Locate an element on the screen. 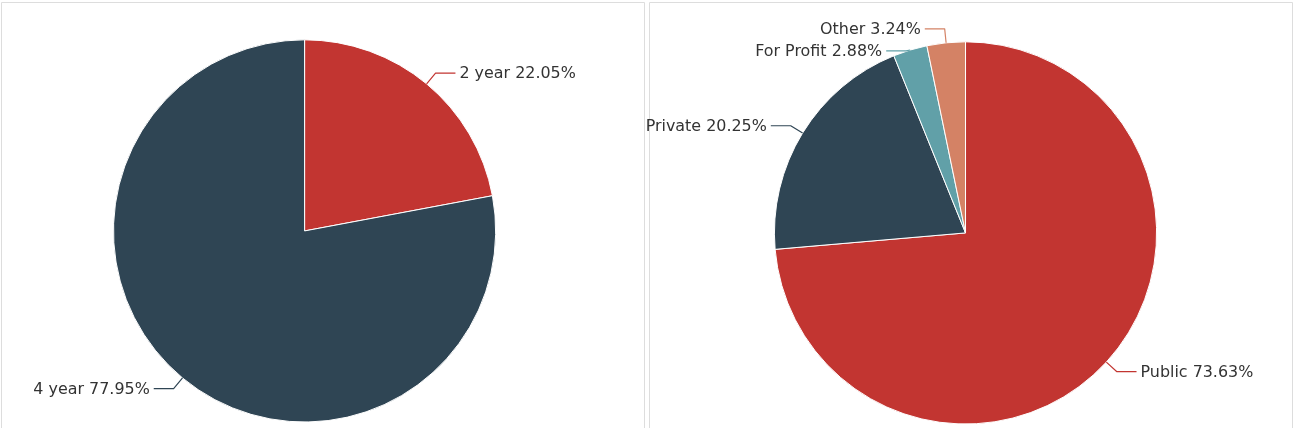 This screenshot has width=1293, height=428. slice-label: Public 73.63% is located at coordinates (1197, 371).